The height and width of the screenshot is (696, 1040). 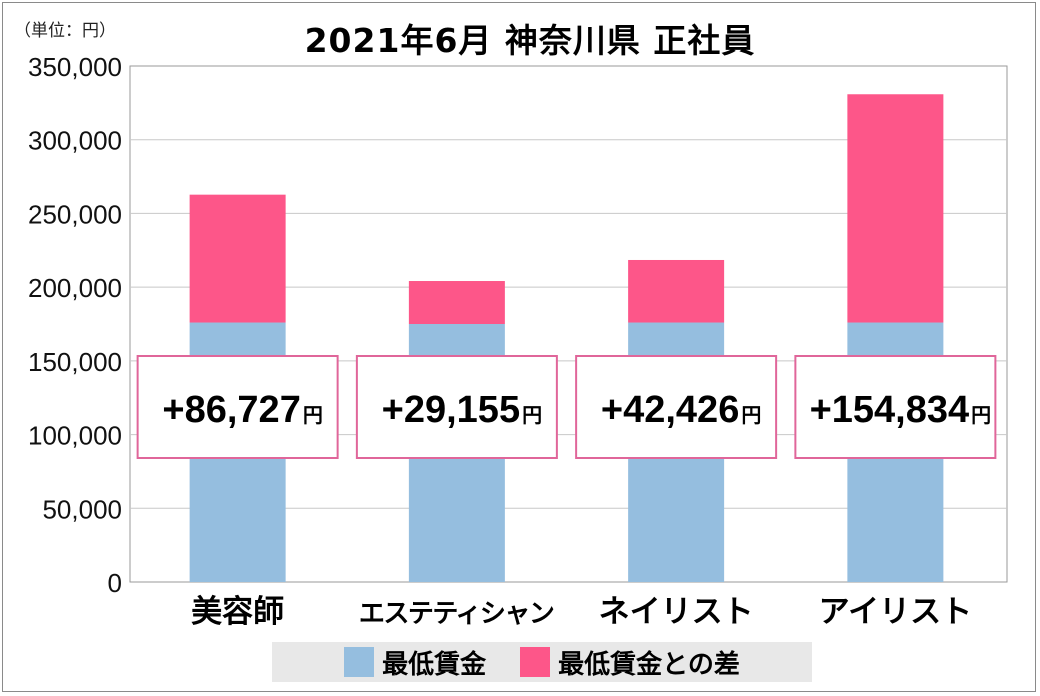 What do you see at coordinates (434, 664) in the screenshot?
I see `legend-label-min-wage: 最低賃金` at bounding box center [434, 664].